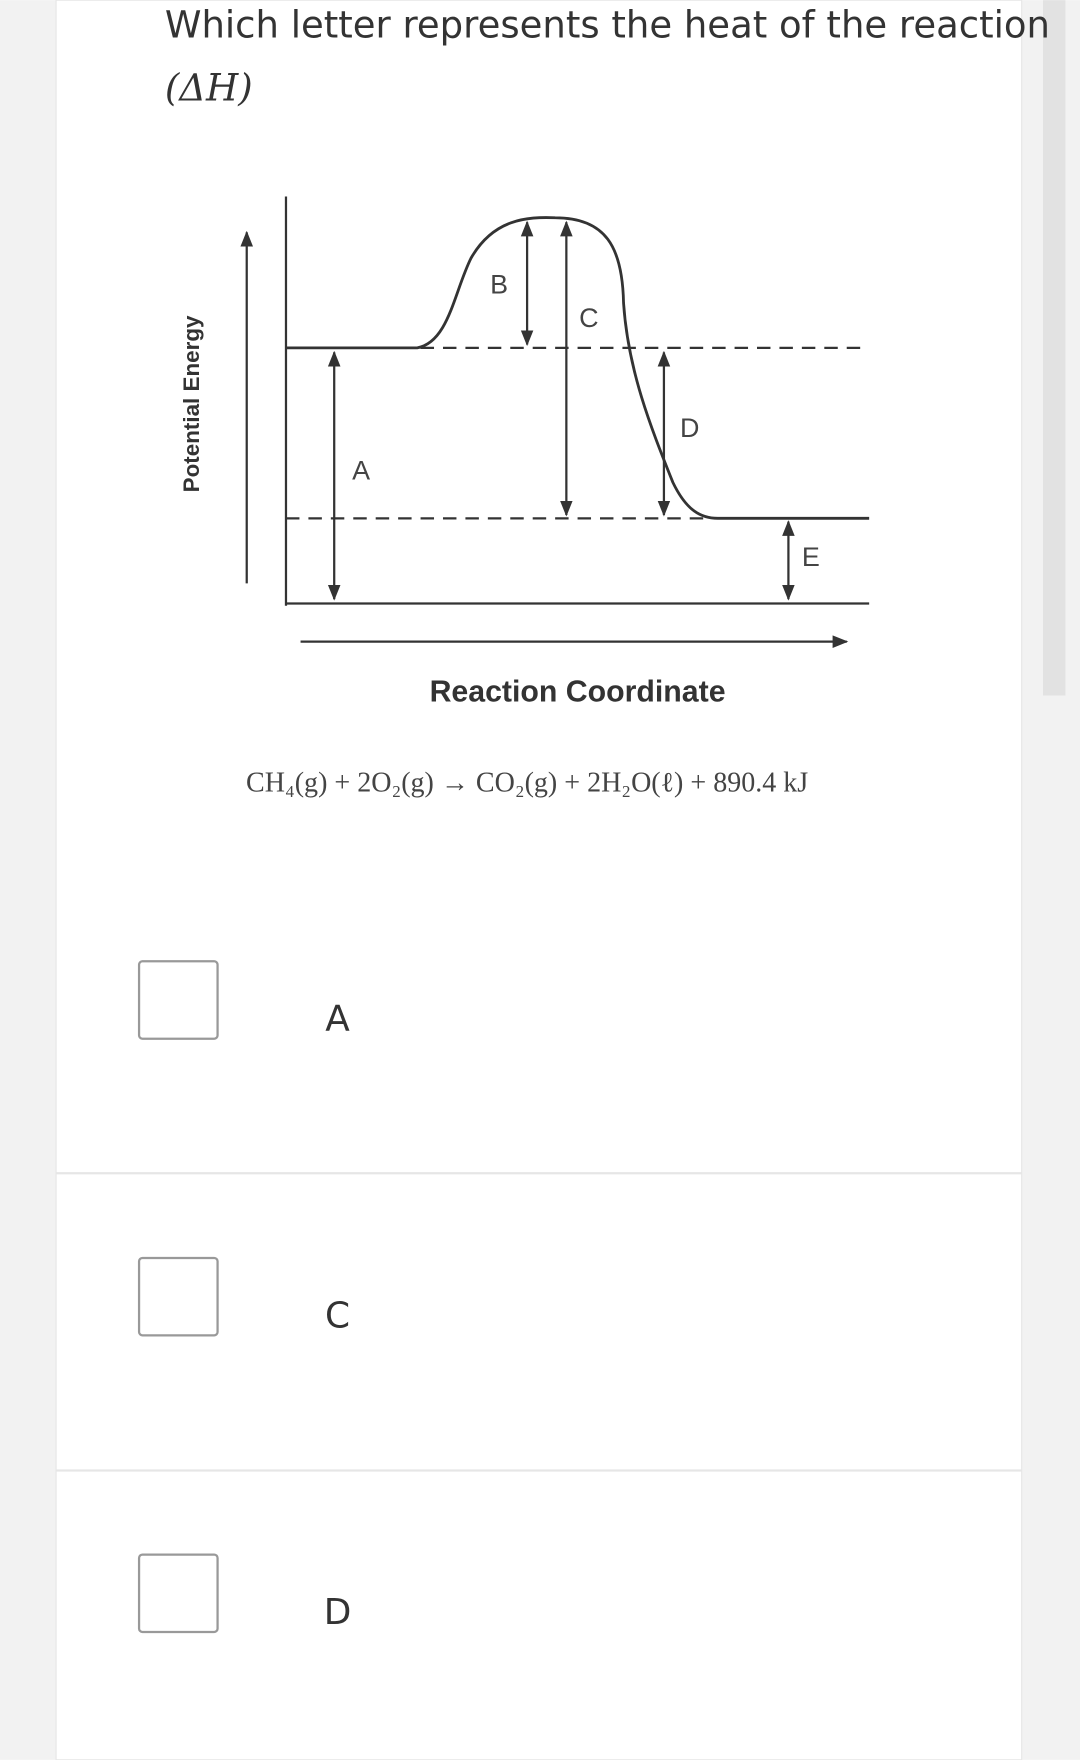 Image resolution: width=1080 pixels, height=1760 pixels. Describe the element at coordinates (337, 1019) in the screenshot. I see `option-label: A` at that location.